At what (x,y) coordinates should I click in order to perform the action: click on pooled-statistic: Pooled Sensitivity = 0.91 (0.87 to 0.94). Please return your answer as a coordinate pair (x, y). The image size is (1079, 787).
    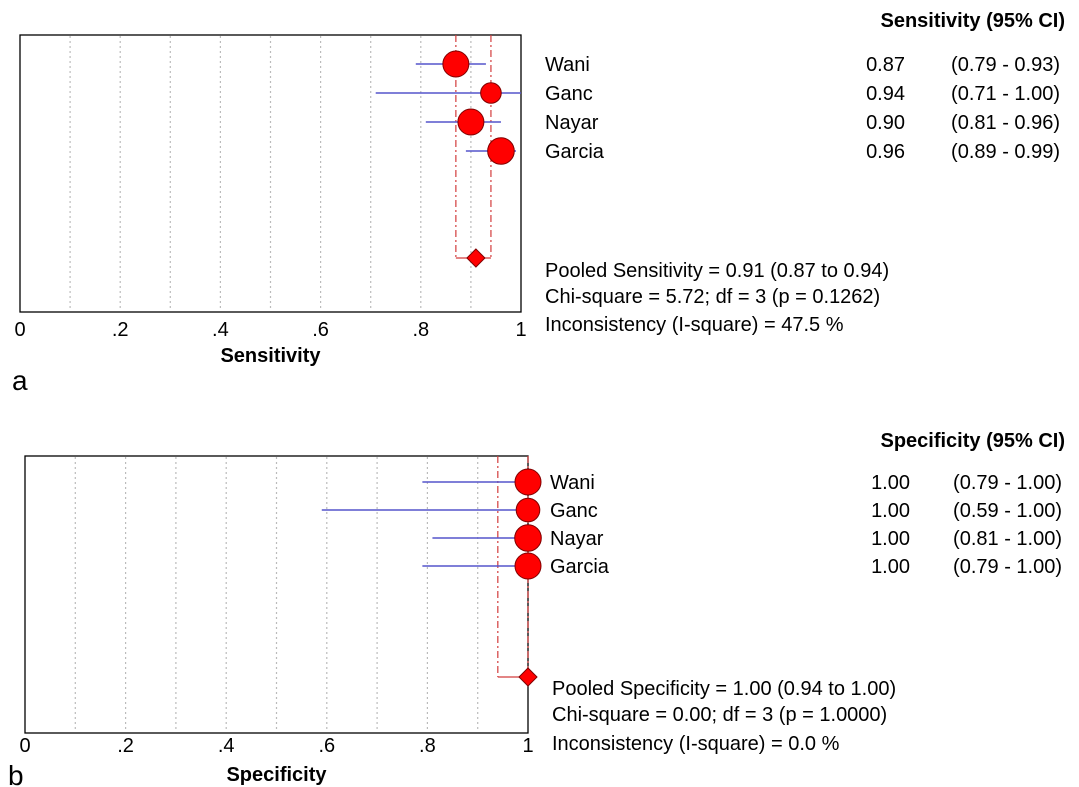
    Looking at the image, I should click on (717, 271).